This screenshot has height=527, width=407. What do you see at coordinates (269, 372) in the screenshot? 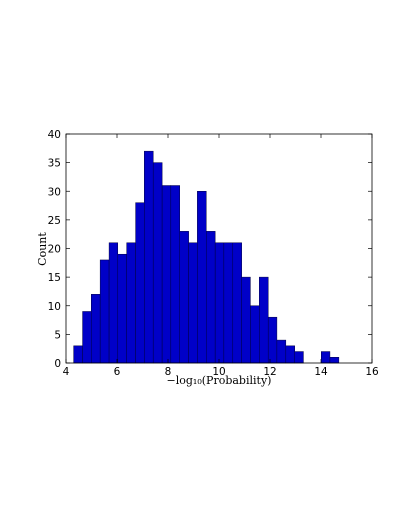
I see `x-tick-label: 12` at bounding box center [269, 372].